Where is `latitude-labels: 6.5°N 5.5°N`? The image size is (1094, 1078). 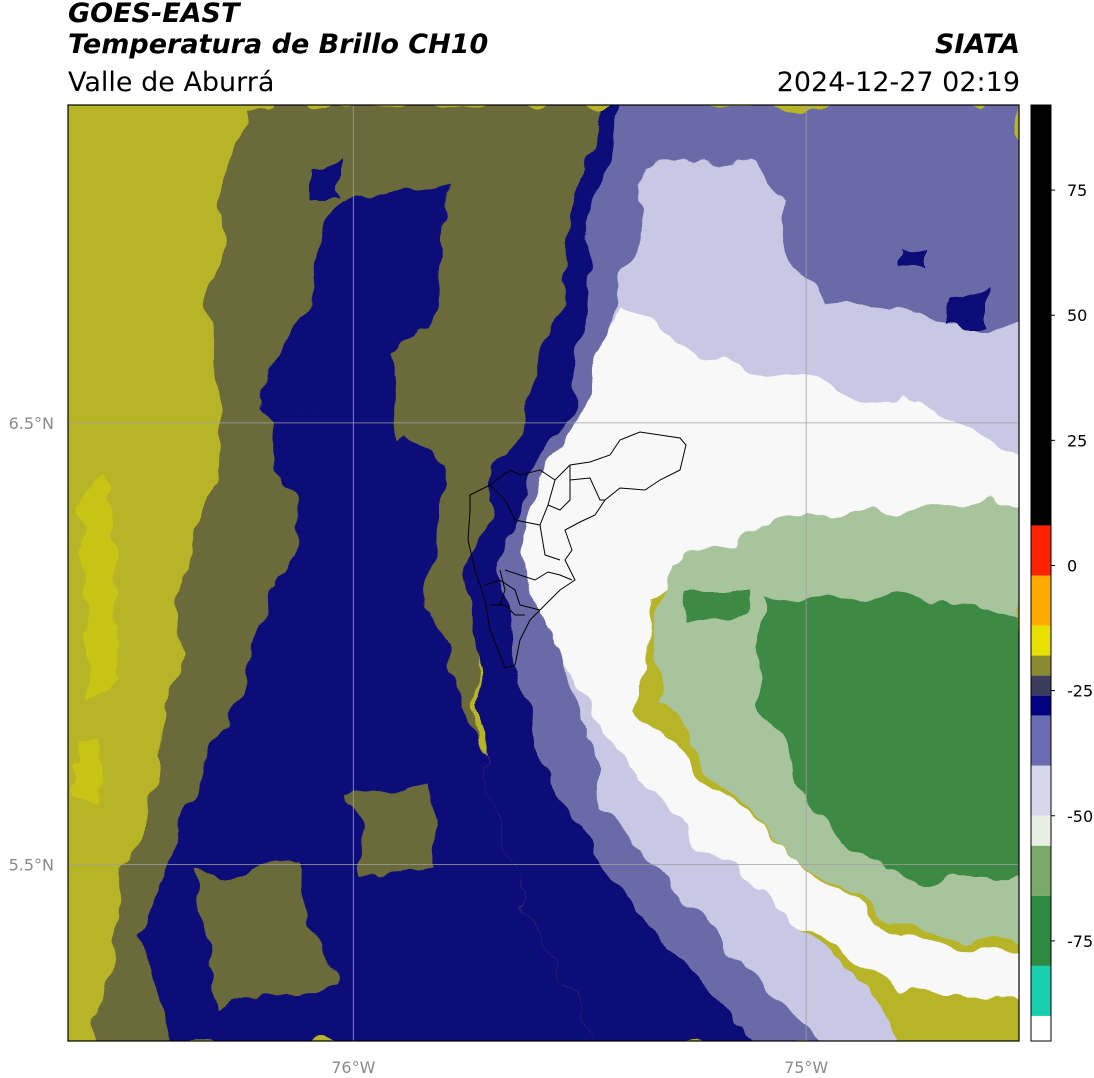 latitude-labels: 6.5°N 5.5°N is located at coordinates (31, 644).